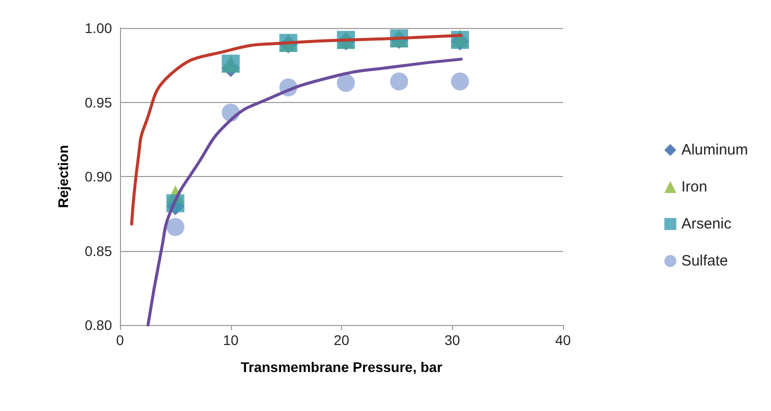 This screenshot has height=411, width=771. I want to click on y-tick-label: 0.80, so click(98, 325).